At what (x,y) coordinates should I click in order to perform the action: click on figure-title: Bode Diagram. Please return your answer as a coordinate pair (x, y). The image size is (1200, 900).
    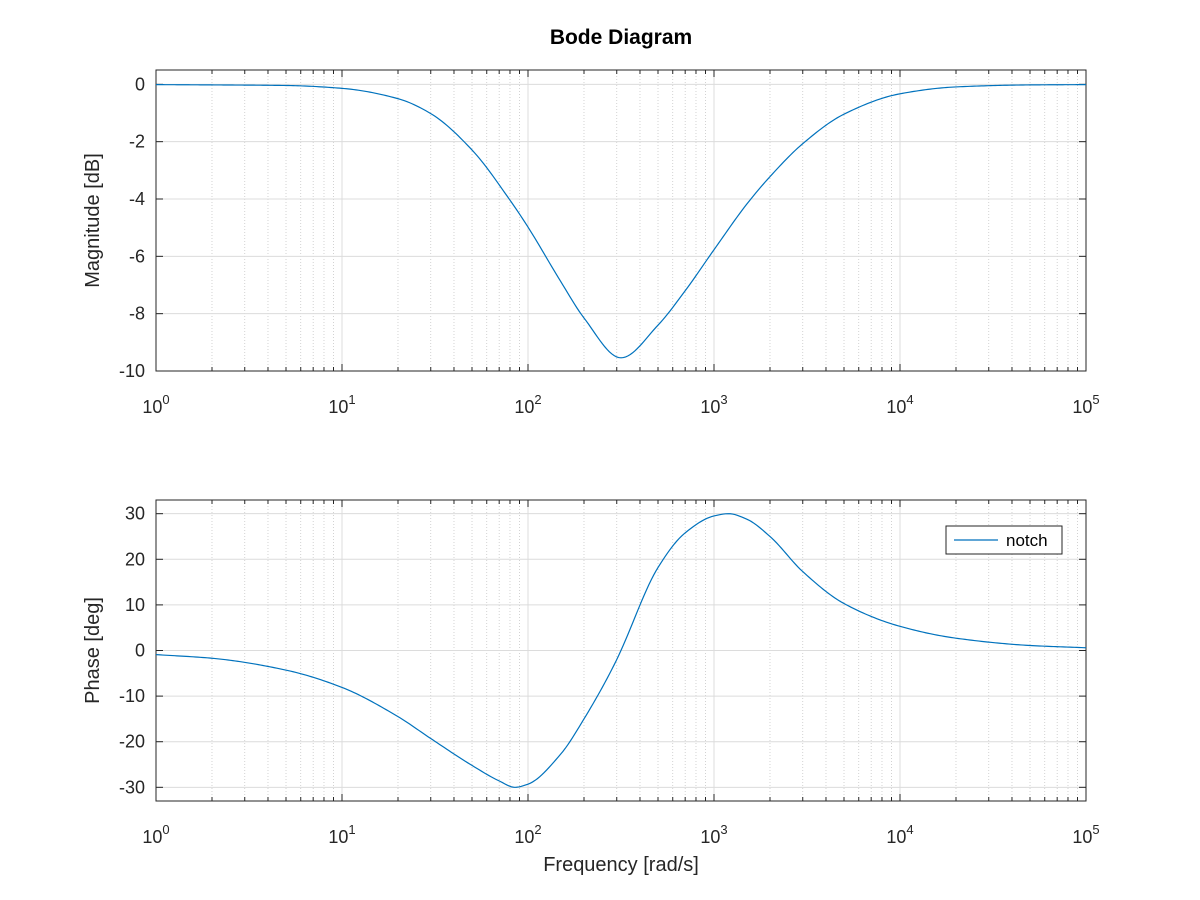
    Looking at the image, I should click on (621, 37).